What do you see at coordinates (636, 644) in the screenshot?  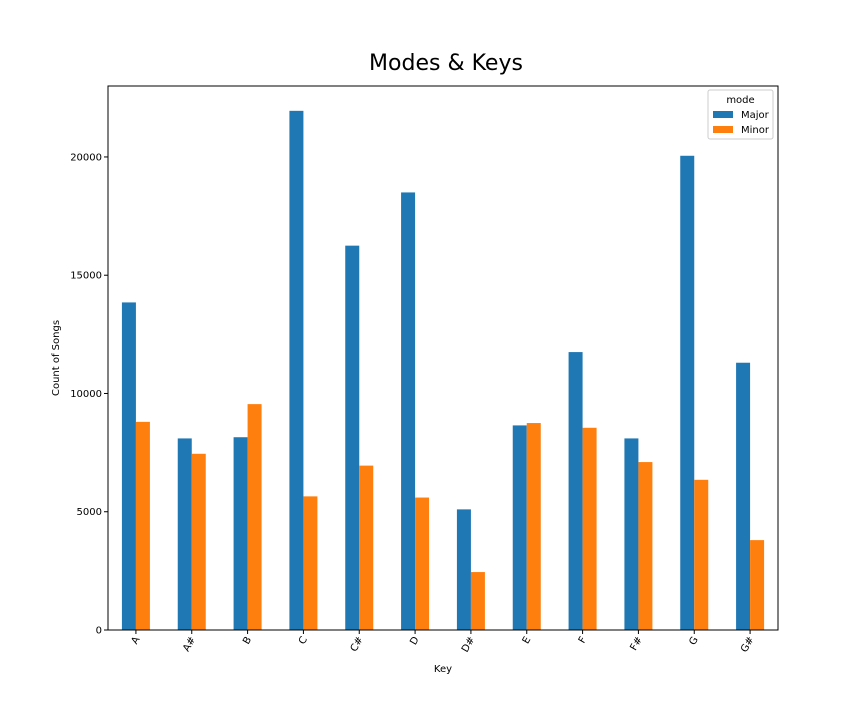 I see `x-tick-label: F#` at bounding box center [636, 644].